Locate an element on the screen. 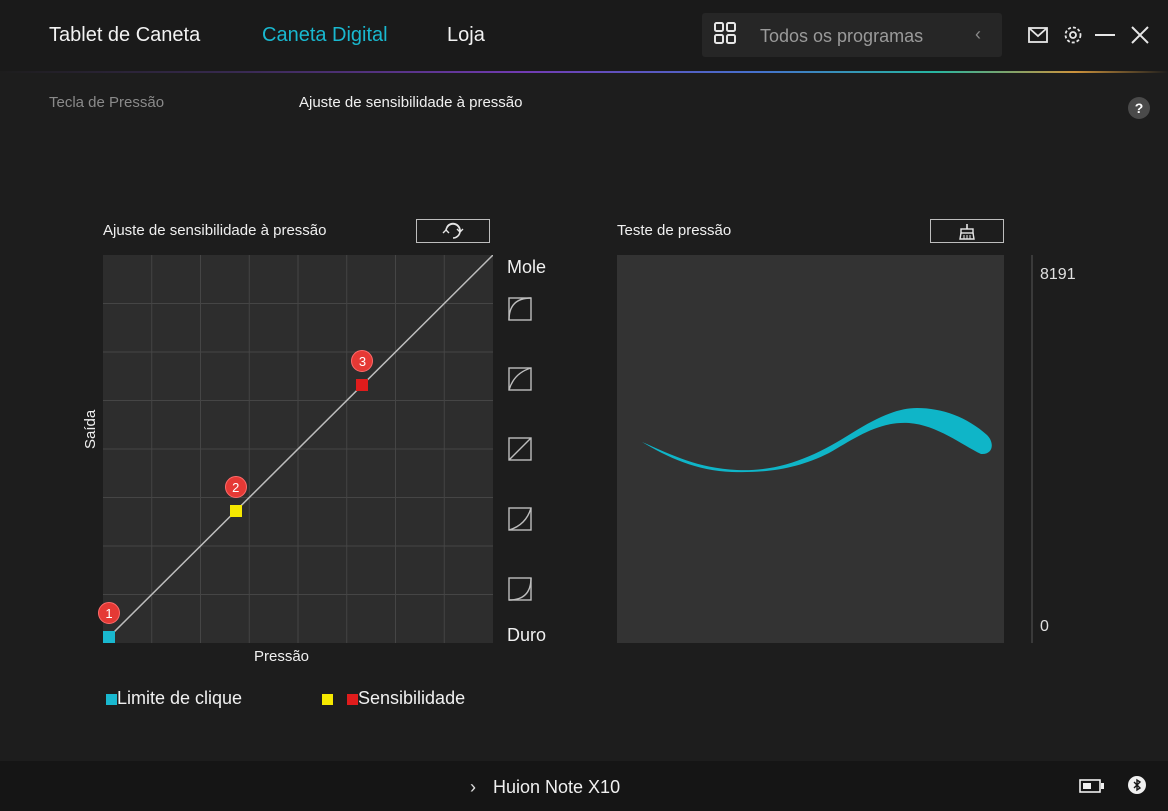 The height and width of the screenshot is (811, 1168). bottom-bar is located at coordinates (584, 786).